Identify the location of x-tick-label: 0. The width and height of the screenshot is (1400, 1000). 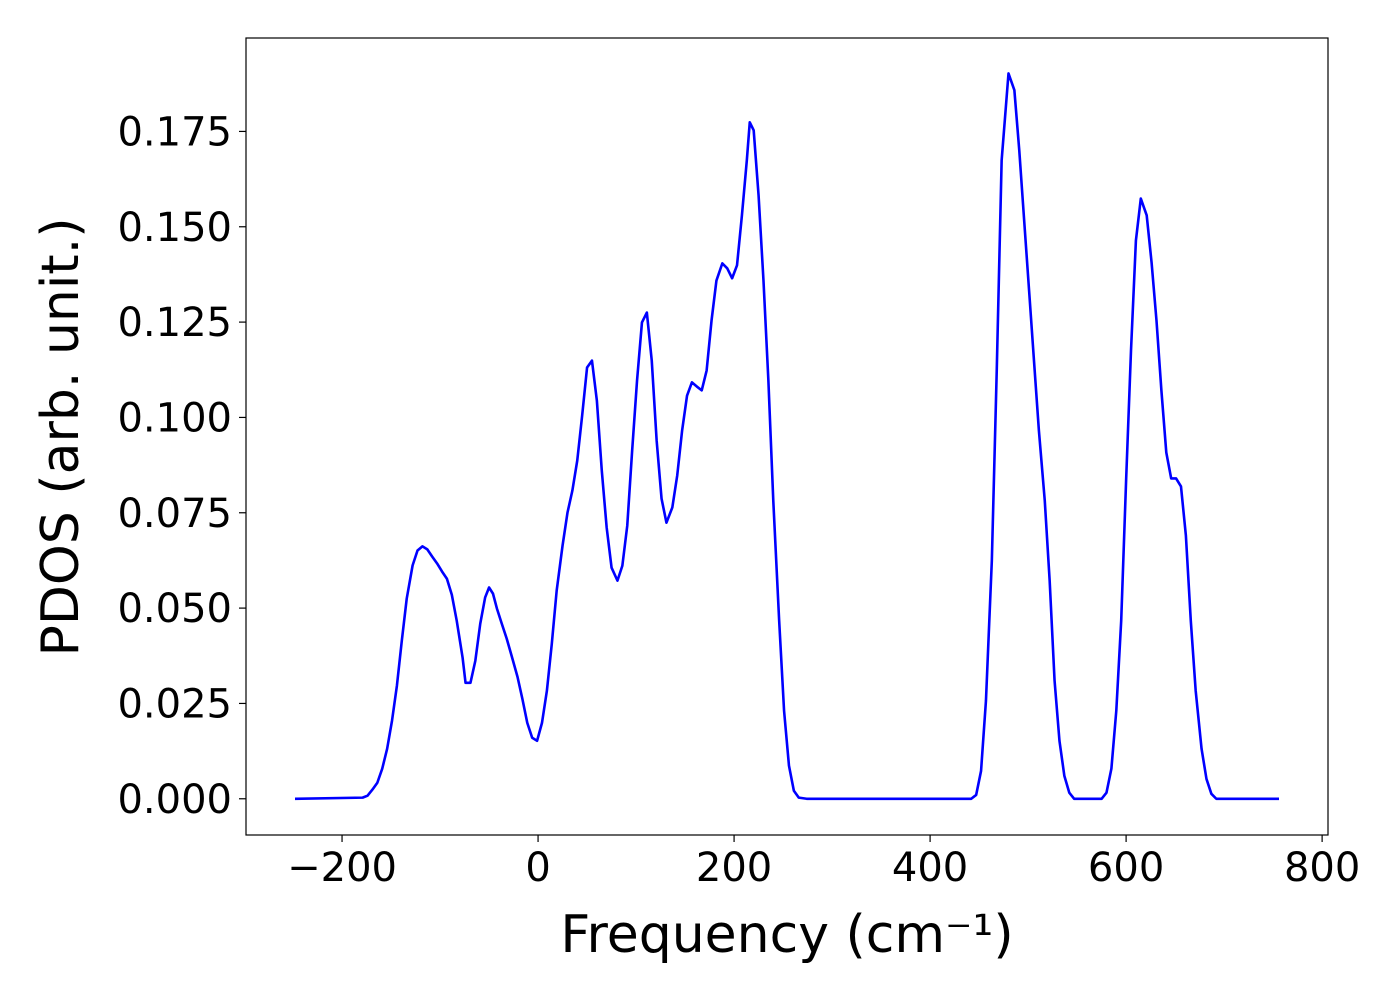
(537, 868).